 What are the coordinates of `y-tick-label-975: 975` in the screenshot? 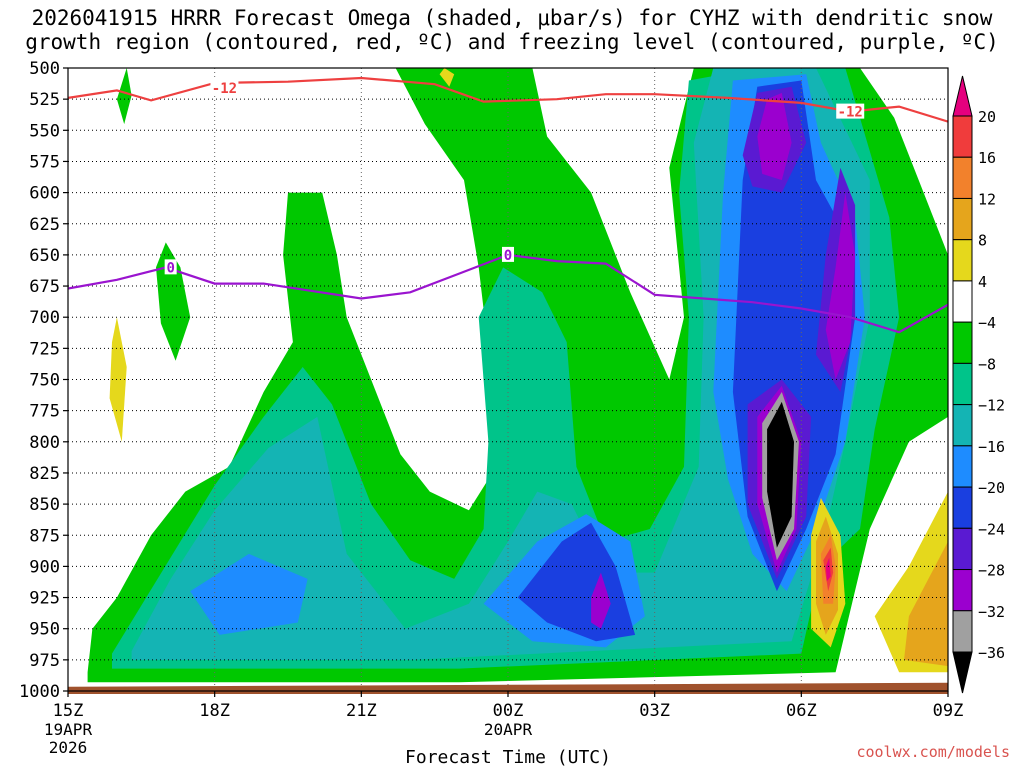 It's located at (44, 661).